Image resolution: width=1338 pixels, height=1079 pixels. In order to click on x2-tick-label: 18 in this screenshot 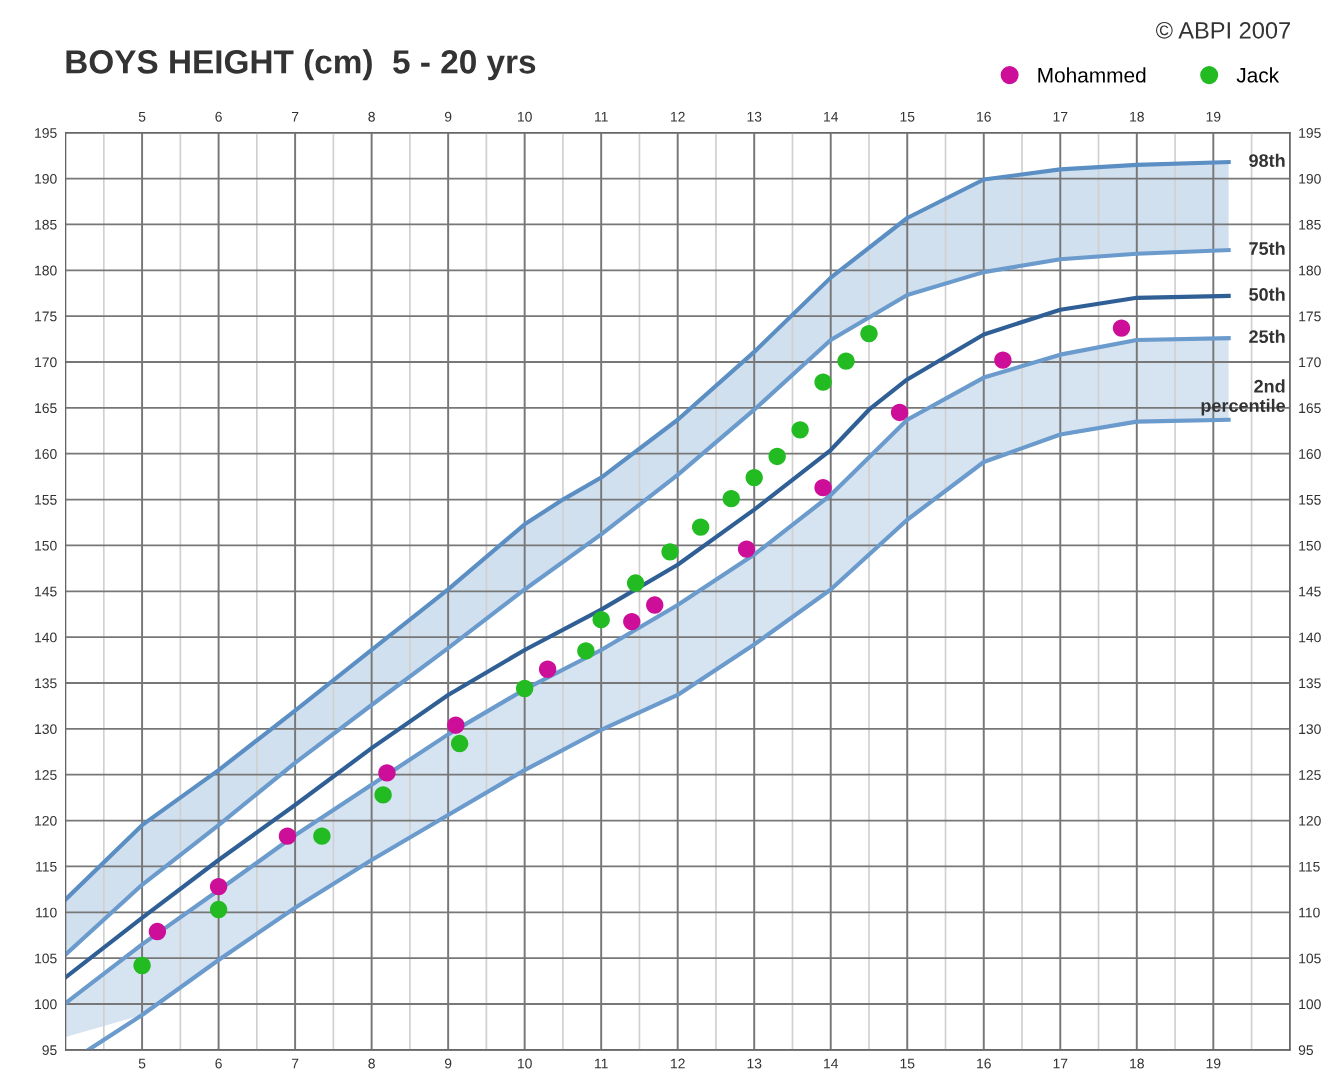, I will do `click(1137, 116)`.